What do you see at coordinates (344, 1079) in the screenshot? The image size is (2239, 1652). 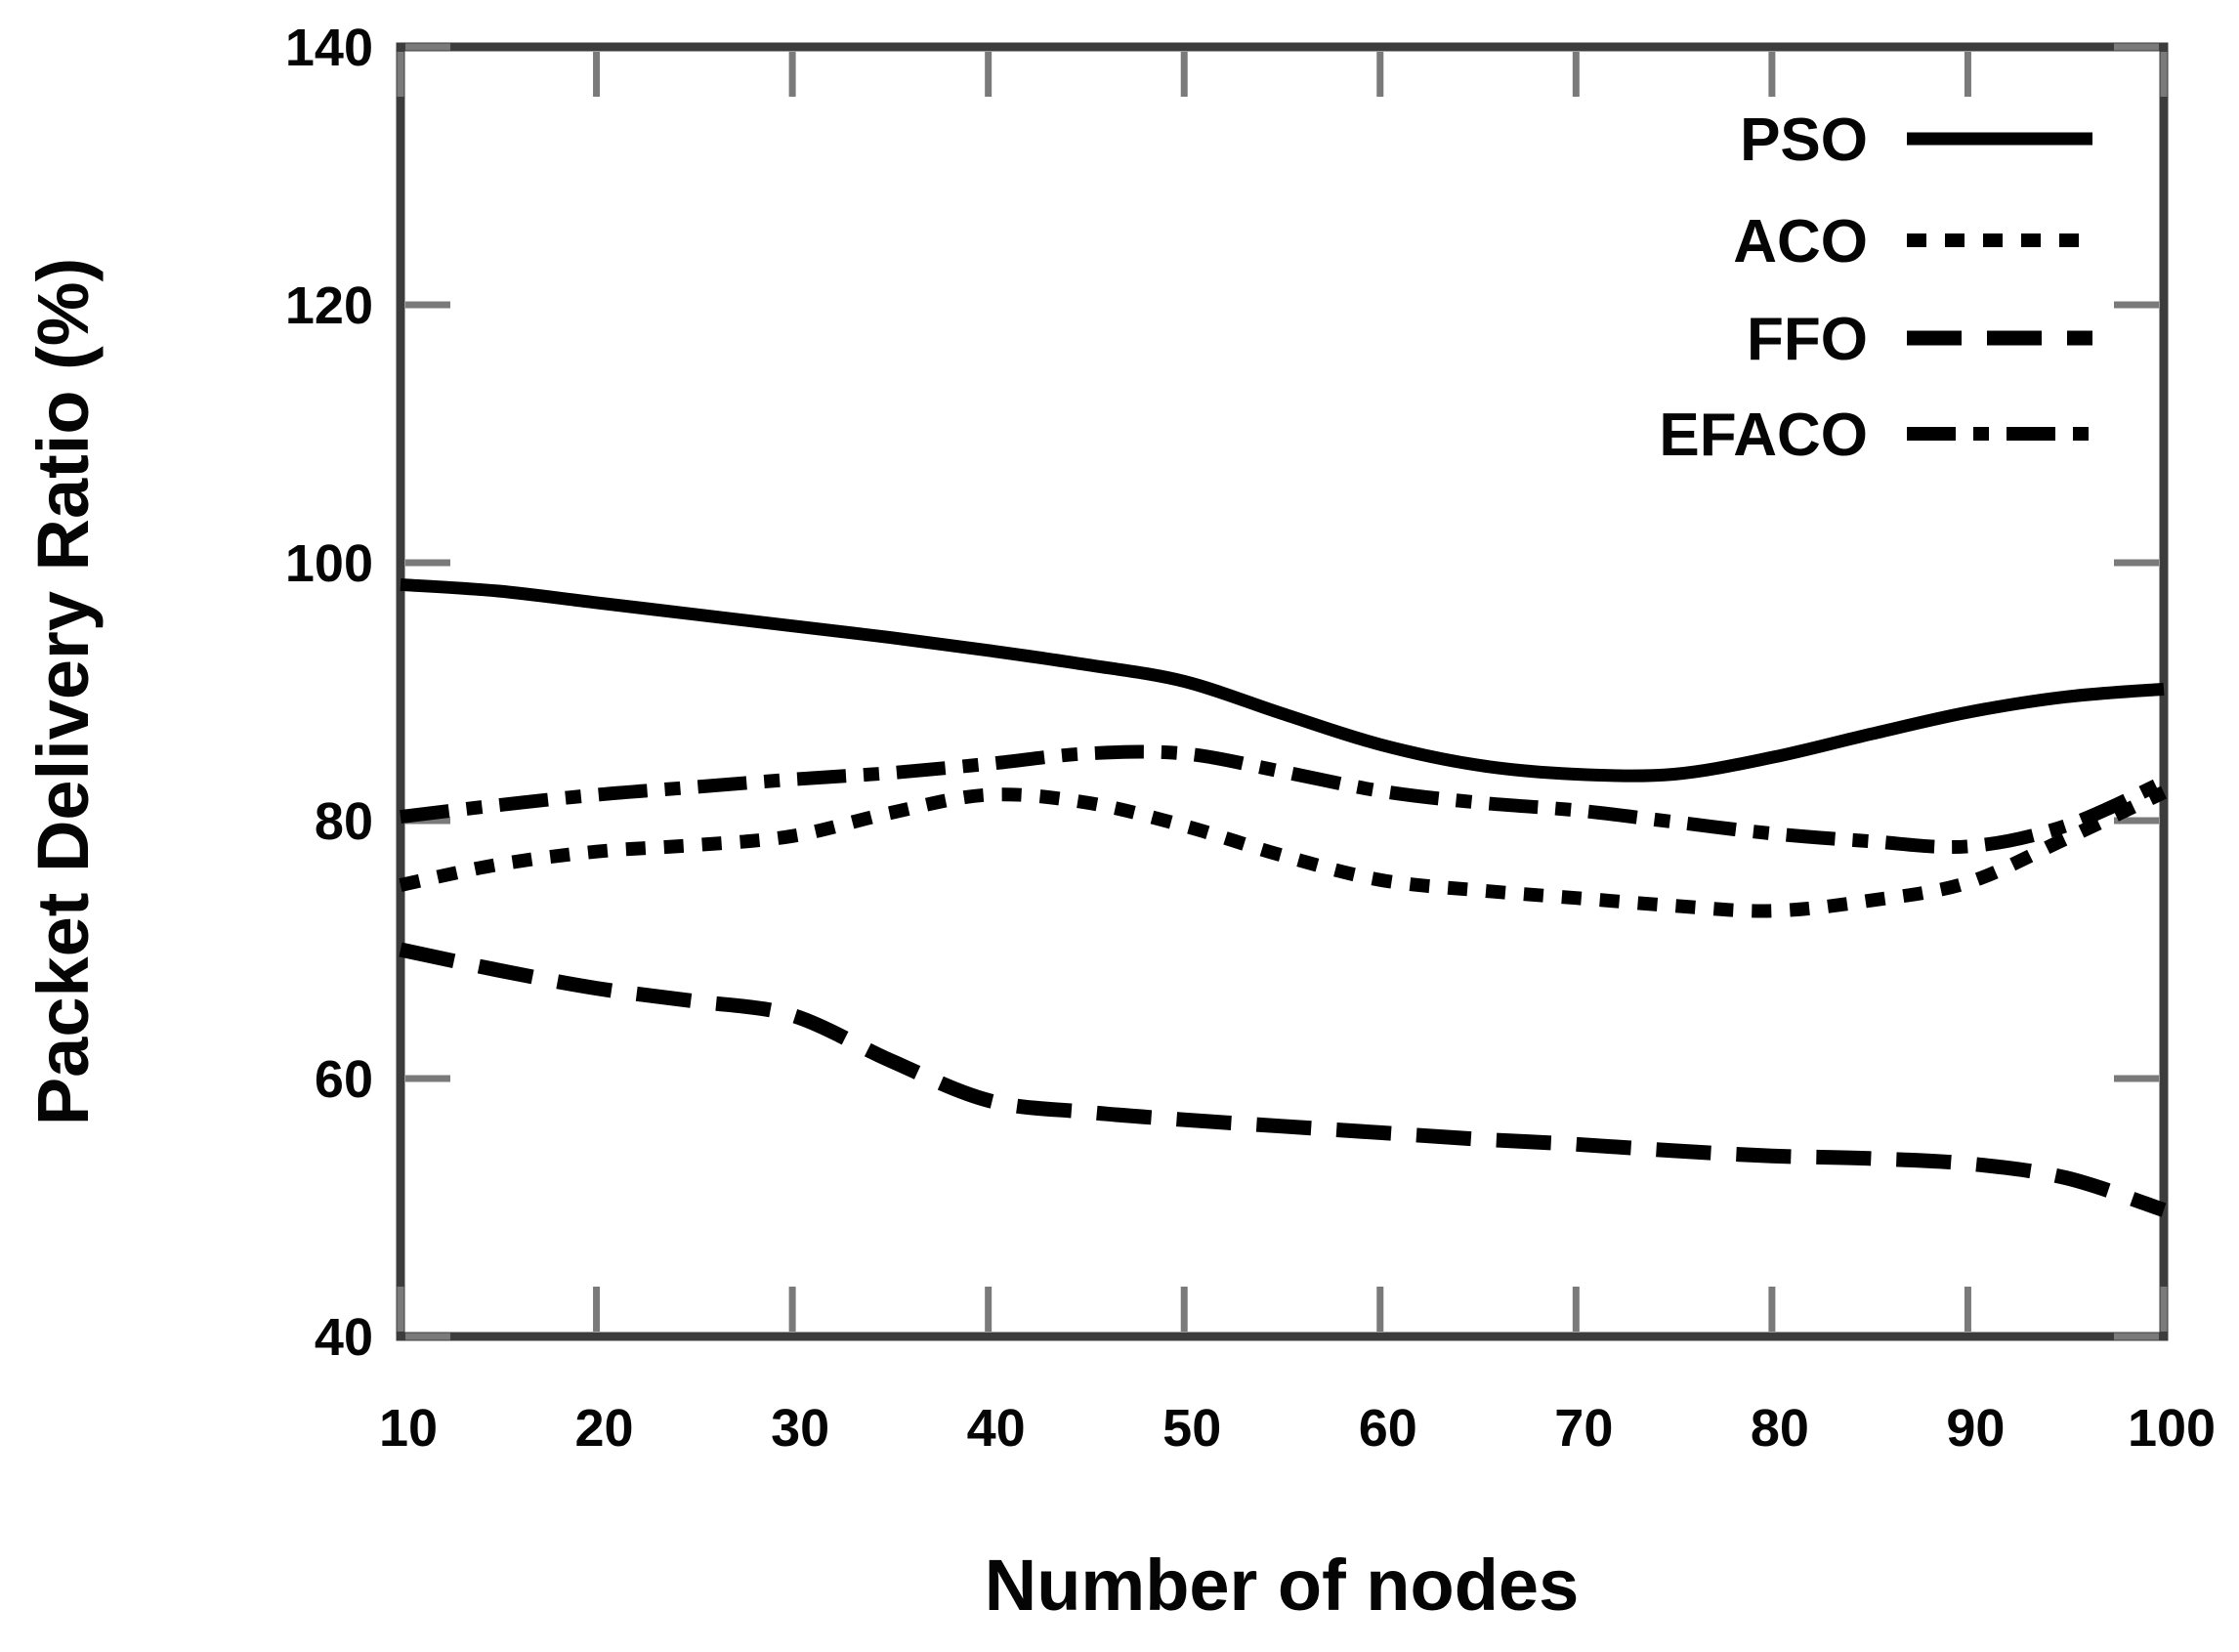 I see `y-tick-label: 60` at bounding box center [344, 1079].